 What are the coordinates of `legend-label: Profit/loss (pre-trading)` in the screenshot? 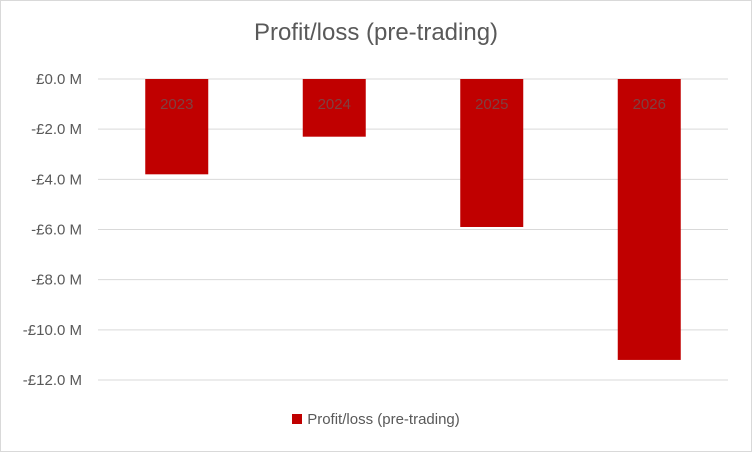 It's located at (383, 419).